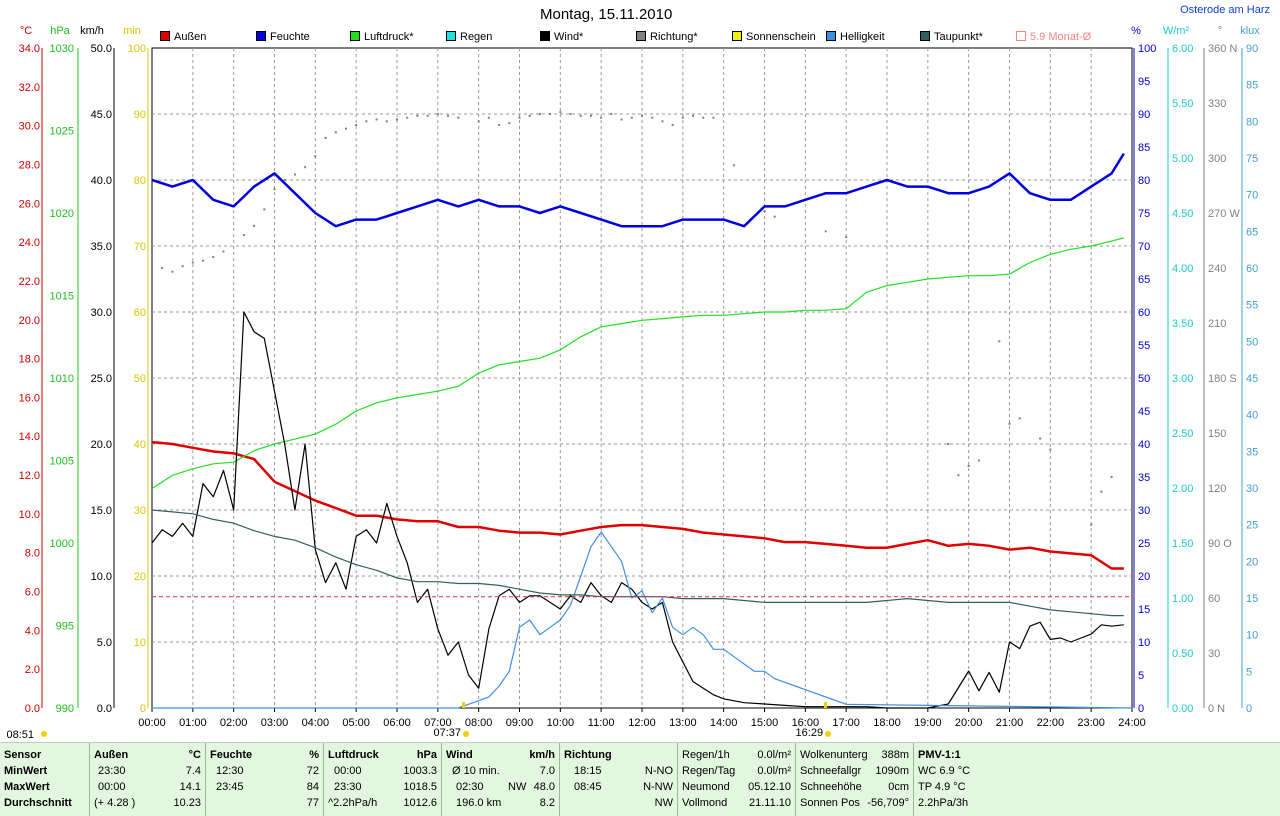 The image size is (1280, 816). I want to click on left-axis-tick-label: 26.0, so click(29, 204).